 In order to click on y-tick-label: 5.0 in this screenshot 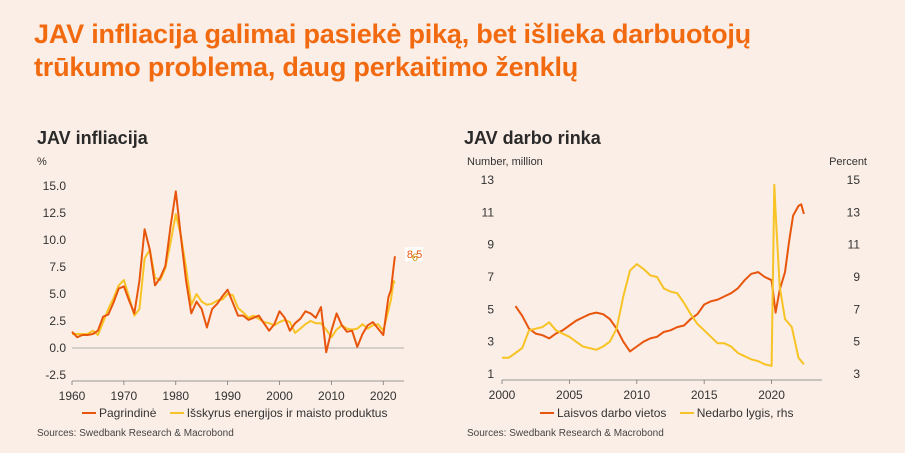, I will do `click(57, 294)`.